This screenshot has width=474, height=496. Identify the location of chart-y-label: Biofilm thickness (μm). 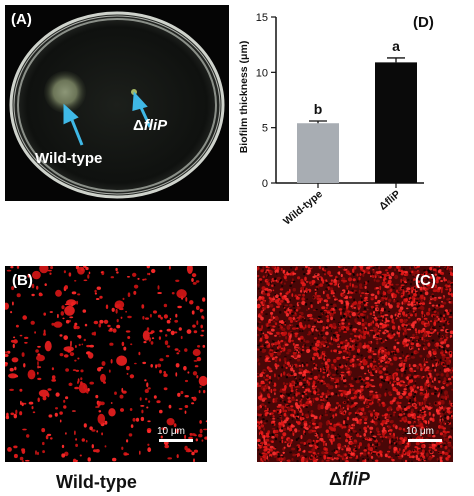
(244, 97).